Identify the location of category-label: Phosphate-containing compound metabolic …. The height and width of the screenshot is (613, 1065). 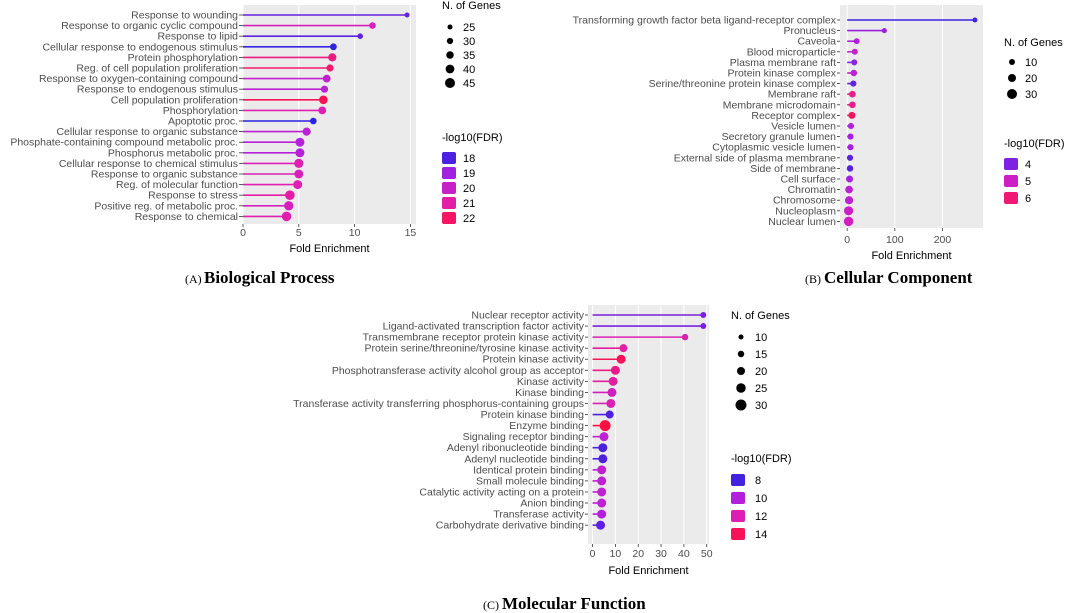
(124, 143).